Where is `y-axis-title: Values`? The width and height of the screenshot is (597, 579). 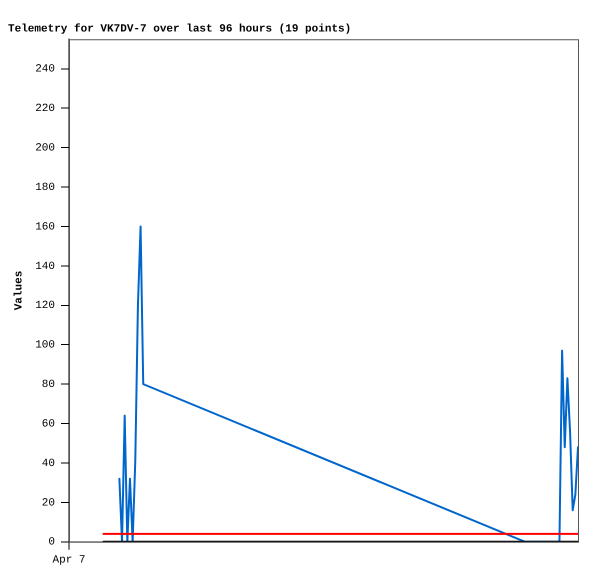
y-axis-title: Values is located at coordinates (19, 290).